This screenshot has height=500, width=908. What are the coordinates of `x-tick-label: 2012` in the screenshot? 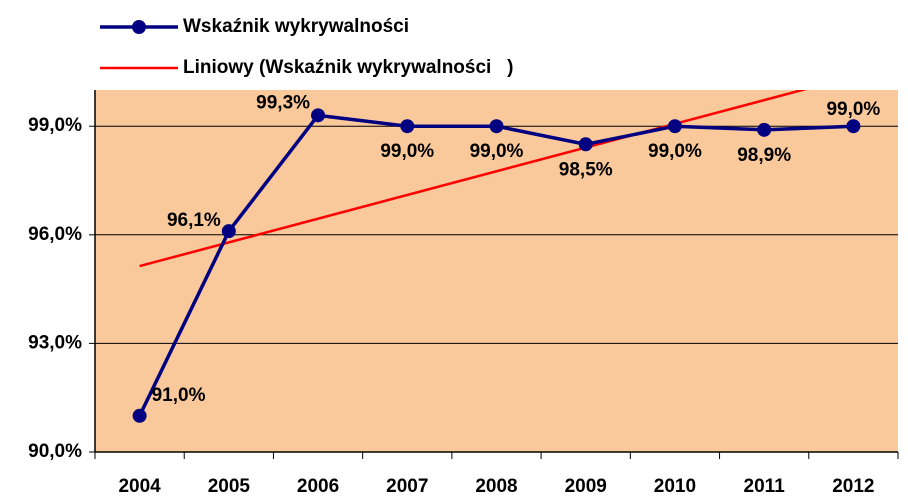 It's located at (853, 486).